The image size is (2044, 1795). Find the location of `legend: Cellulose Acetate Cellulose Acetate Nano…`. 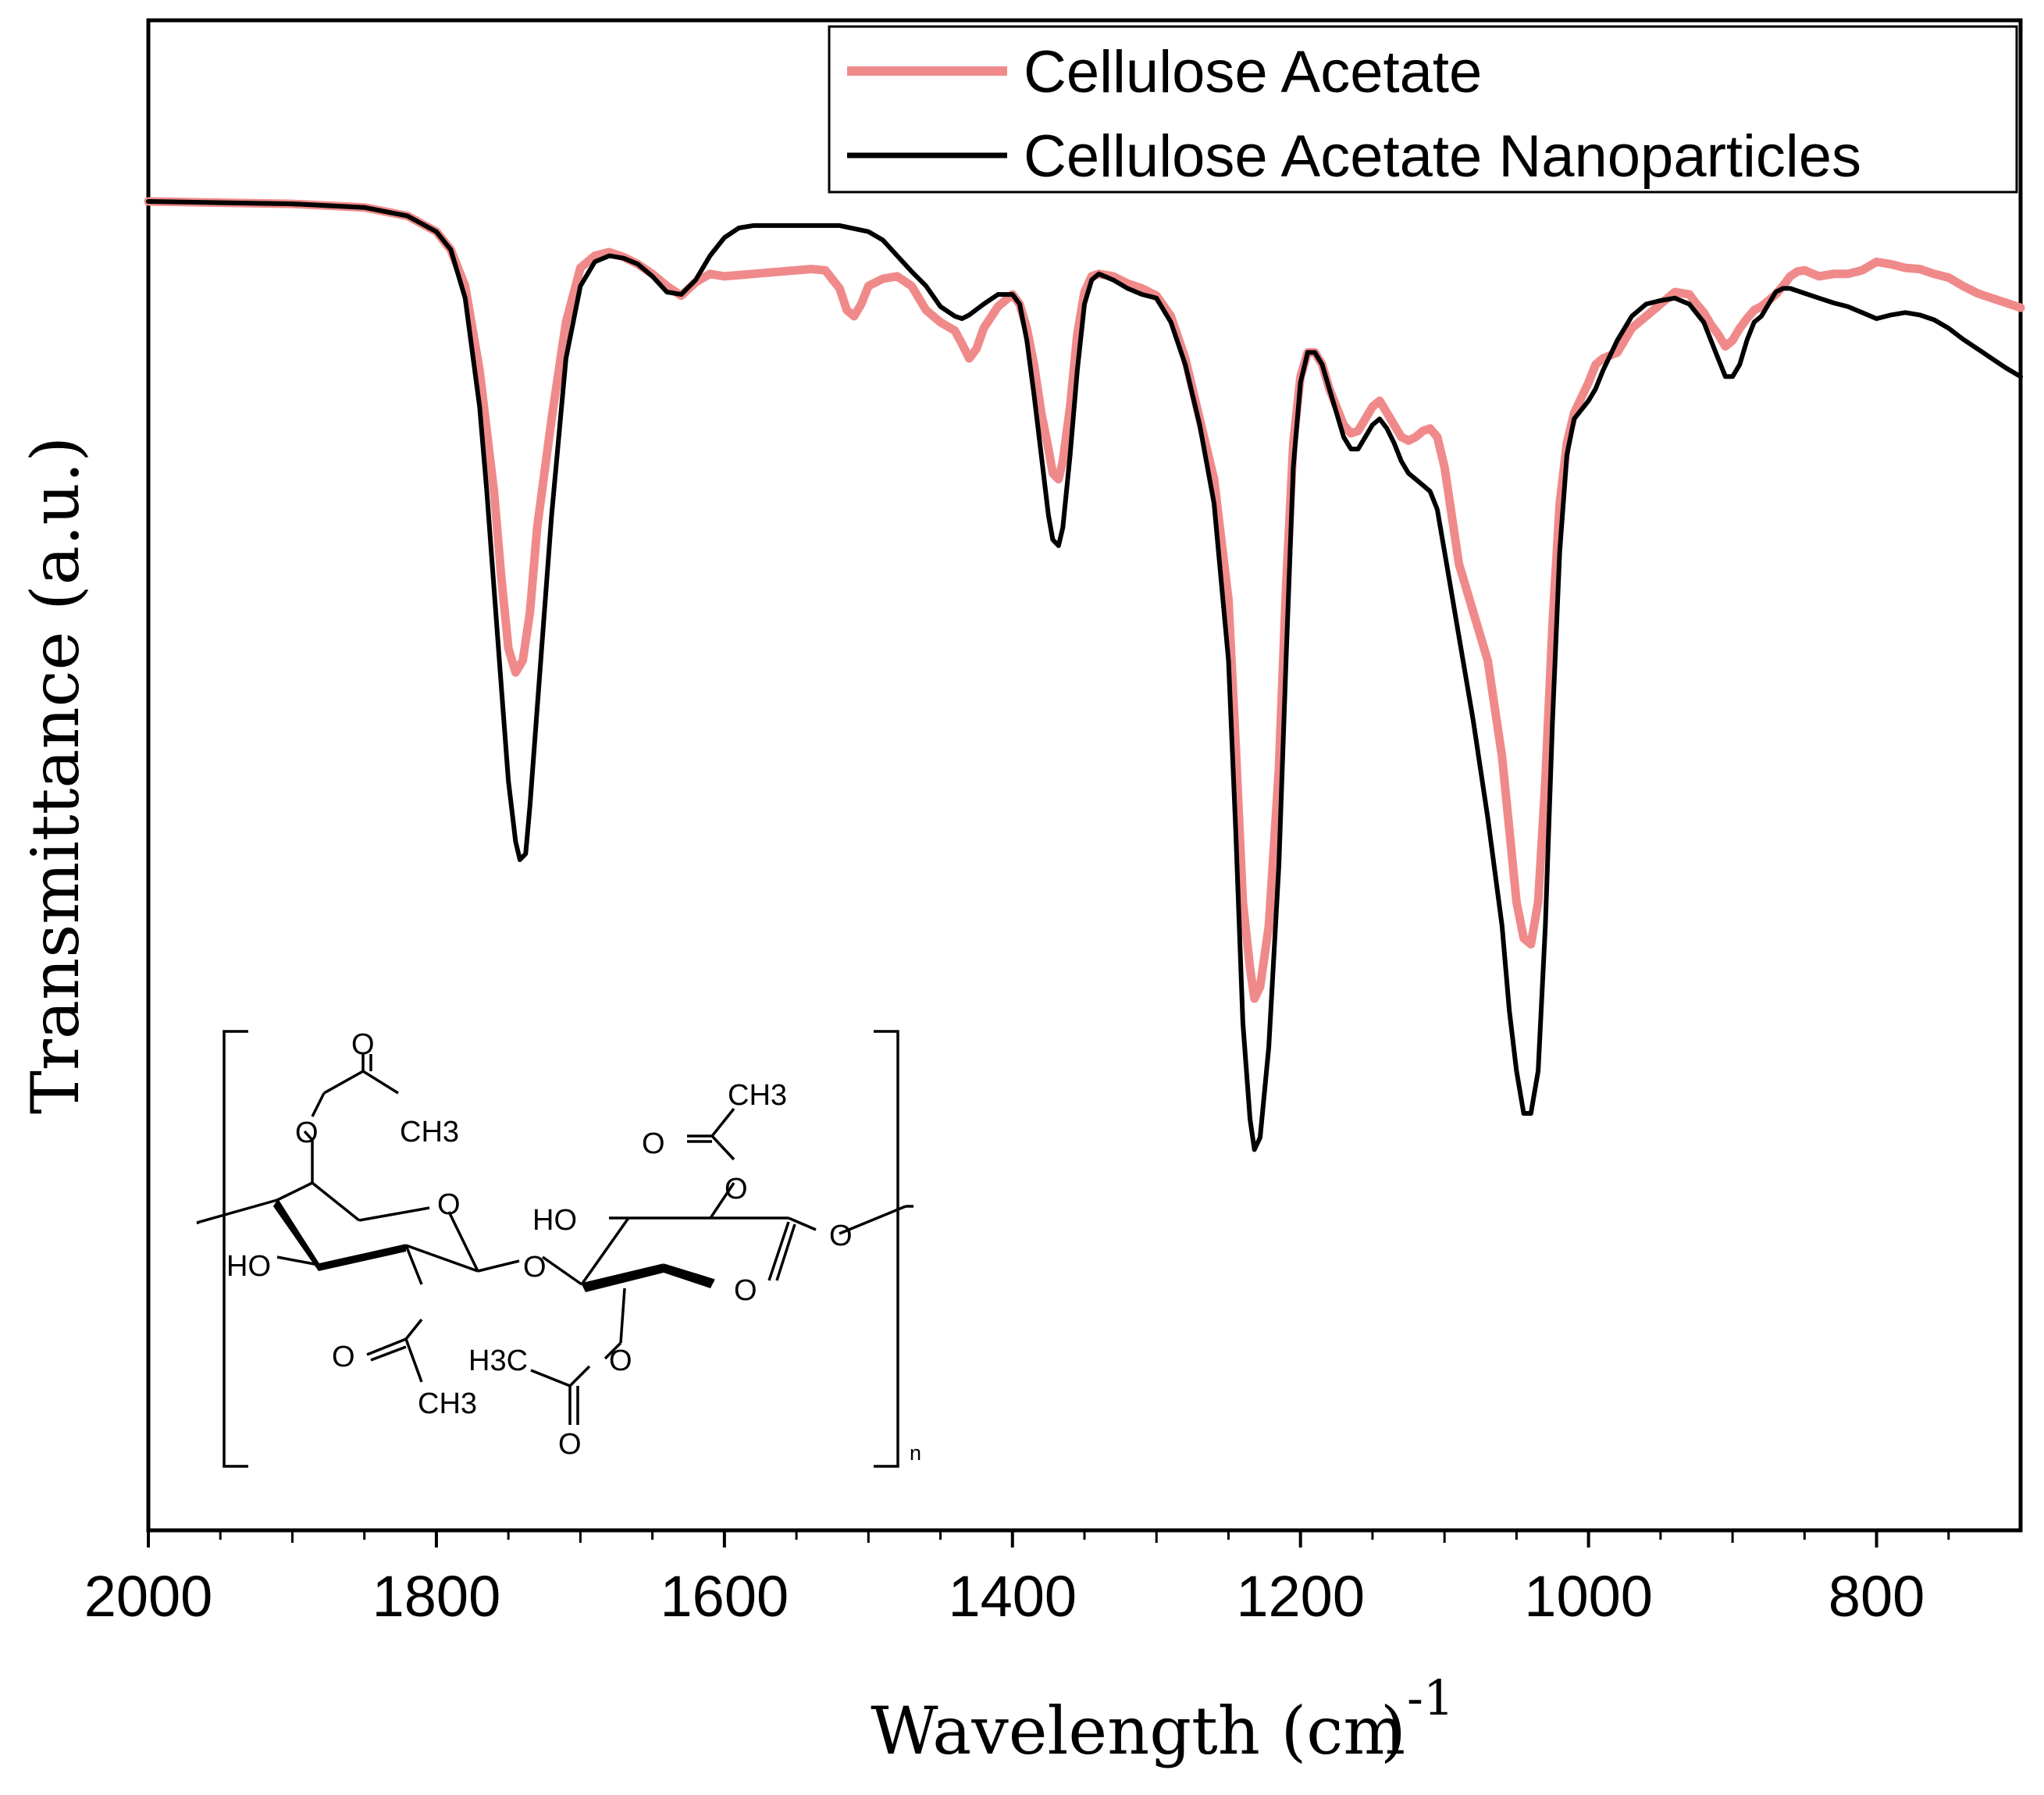

legend: Cellulose Acetate Cellulose Acetate Nano… is located at coordinates (1423, 109).